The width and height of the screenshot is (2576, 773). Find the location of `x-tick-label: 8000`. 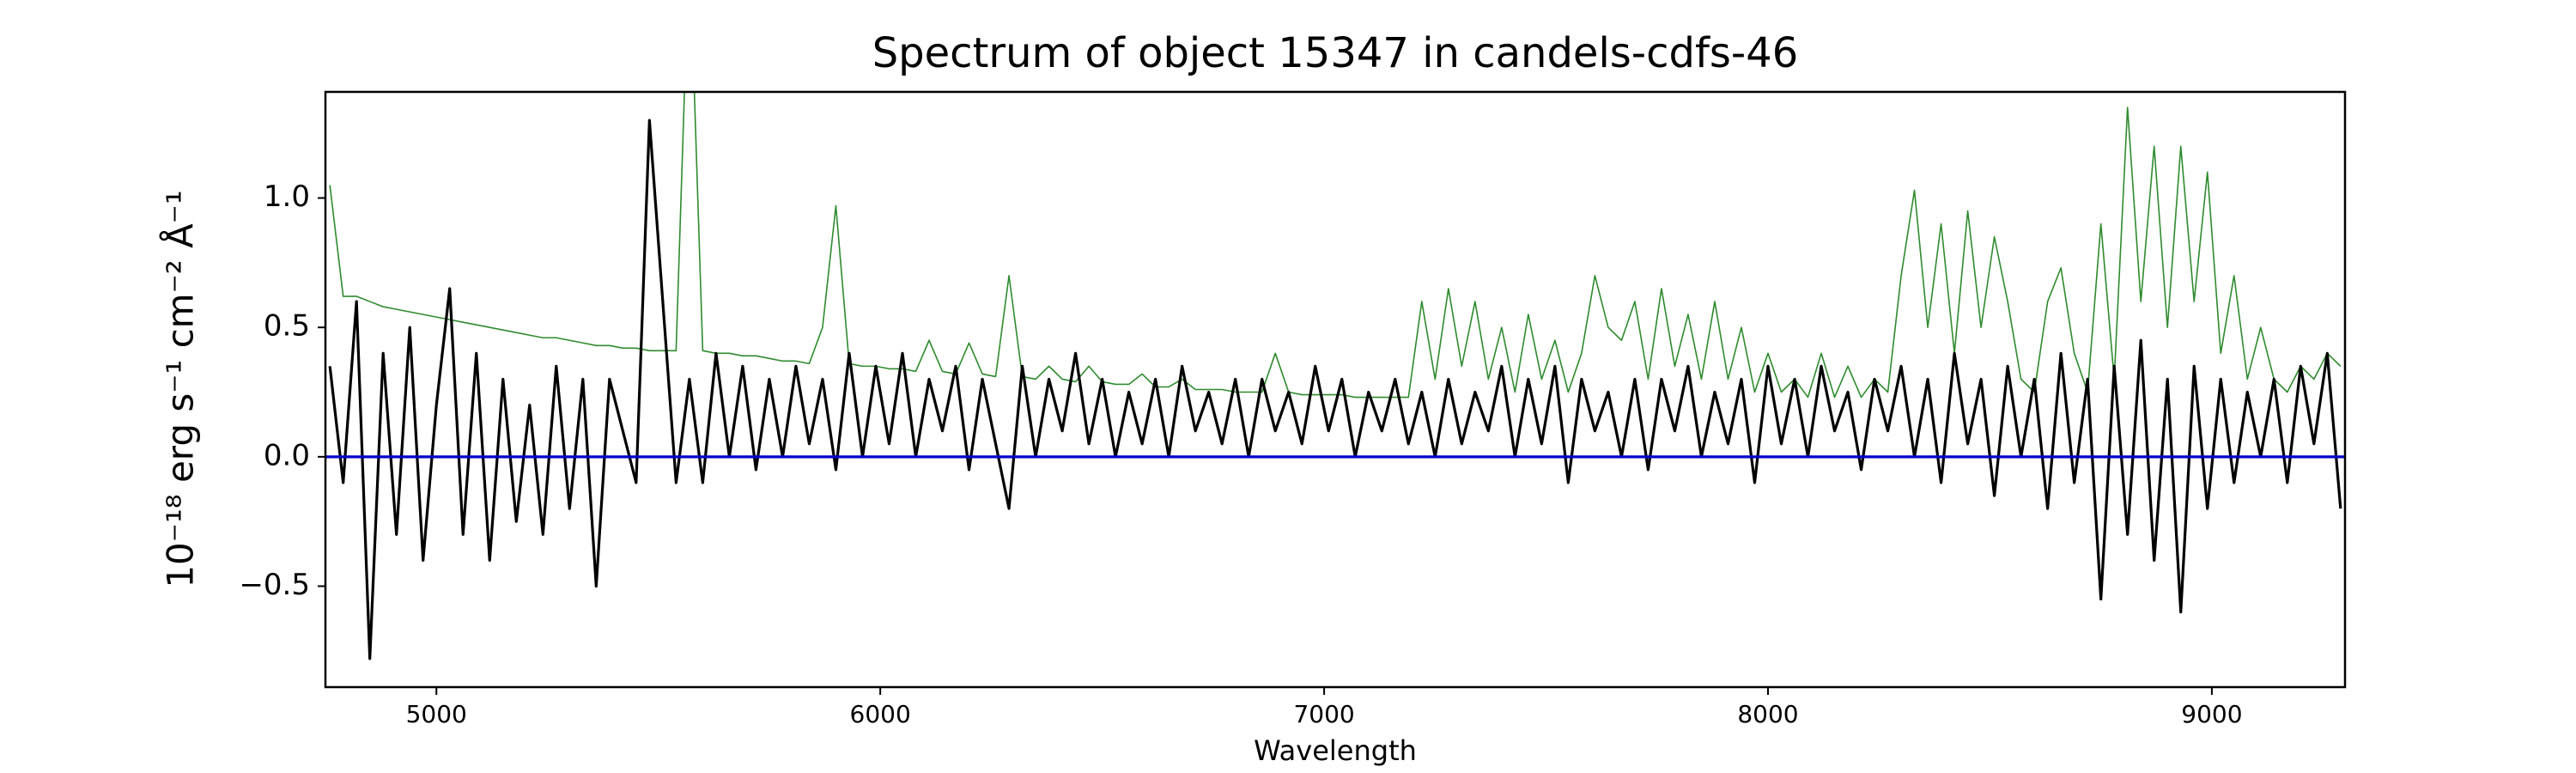

x-tick-label: 8000 is located at coordinates (1768, 714).